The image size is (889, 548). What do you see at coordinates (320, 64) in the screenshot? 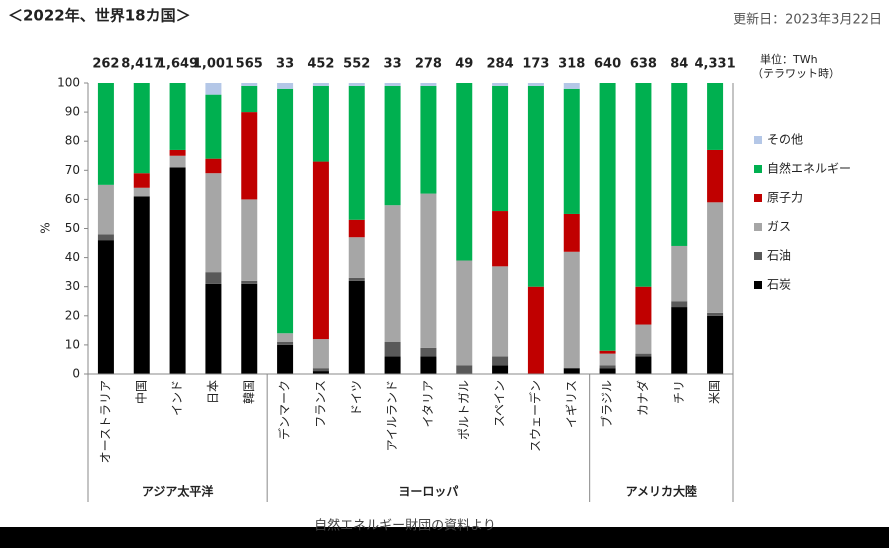
I see `total-label: 452` at bounding box center [320, 64].